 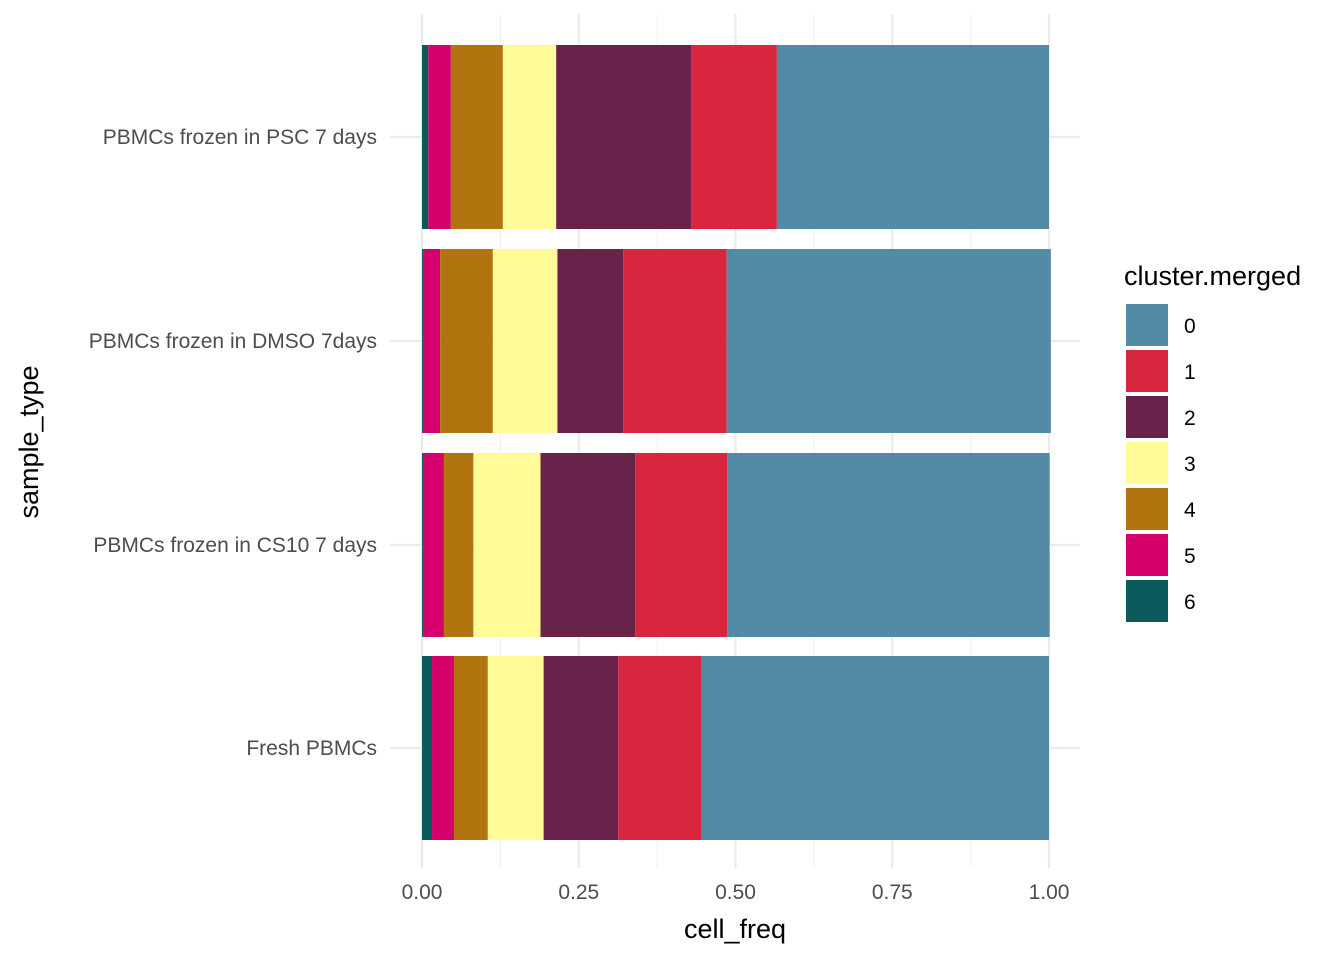 I want to click on legend-label: 5, so click(x=1190, y=556).